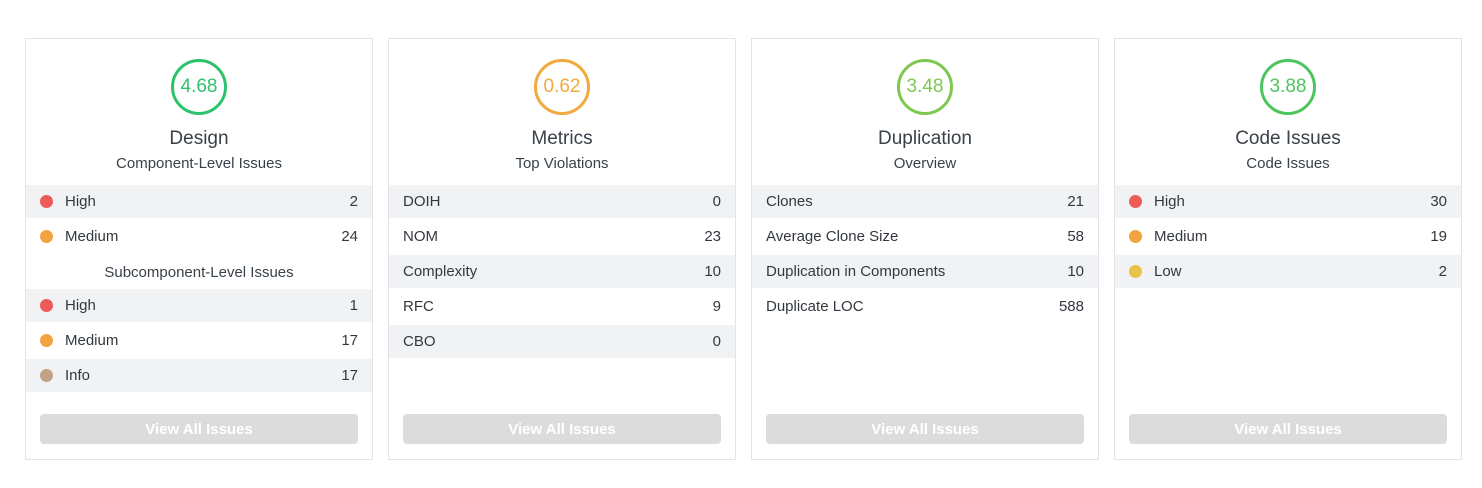 This screenshot has height=488, width=1482. I want to click on metric-row: Medium 19, so click(1288, 237).